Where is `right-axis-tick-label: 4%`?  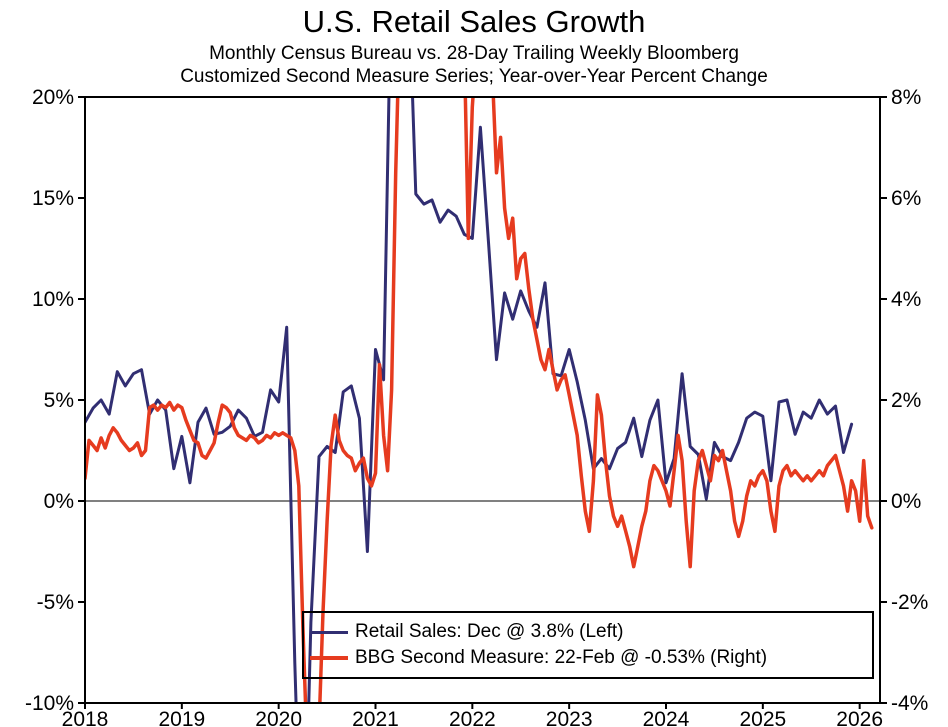 right-axis-tick-label: 4% is located at coordinates (906, 299).